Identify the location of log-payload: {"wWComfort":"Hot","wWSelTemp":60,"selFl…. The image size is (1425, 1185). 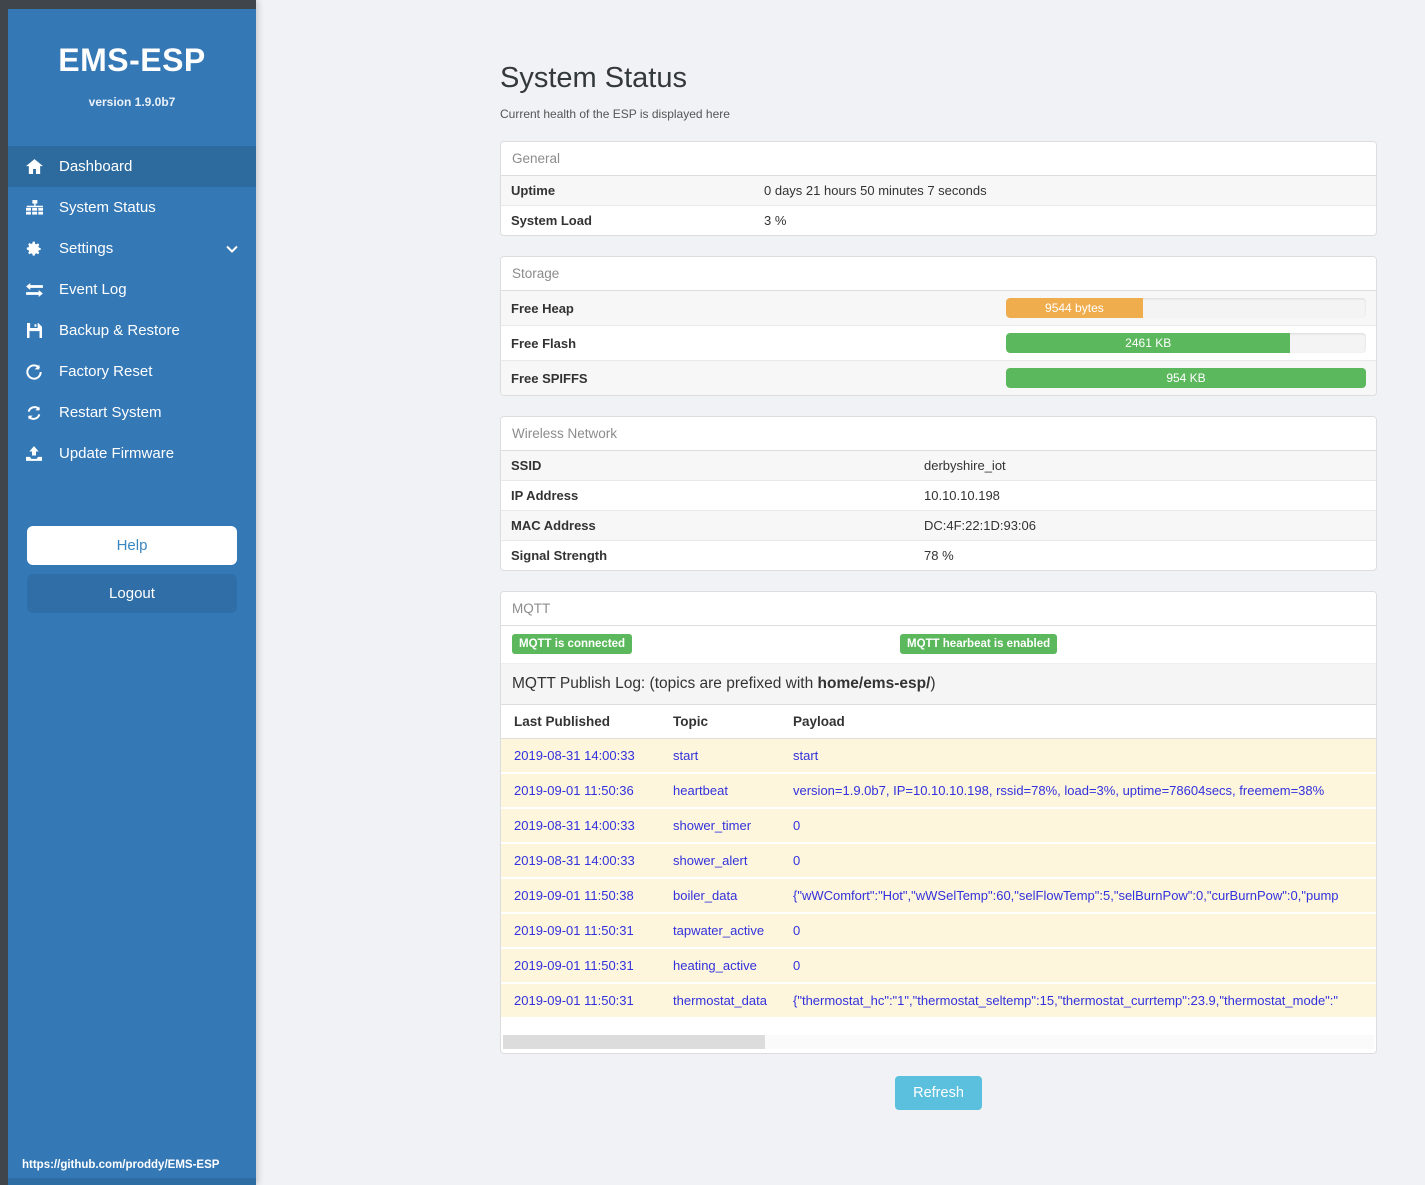
(1078, 896).